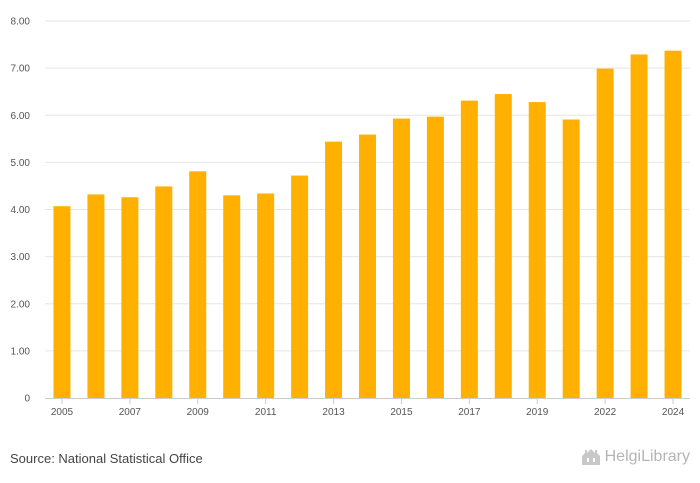 This screenshot has height=483, width=700. Describe the element at coordinates (27, 399) in the screenshot. I see `y-tick-label: 0` at that location.